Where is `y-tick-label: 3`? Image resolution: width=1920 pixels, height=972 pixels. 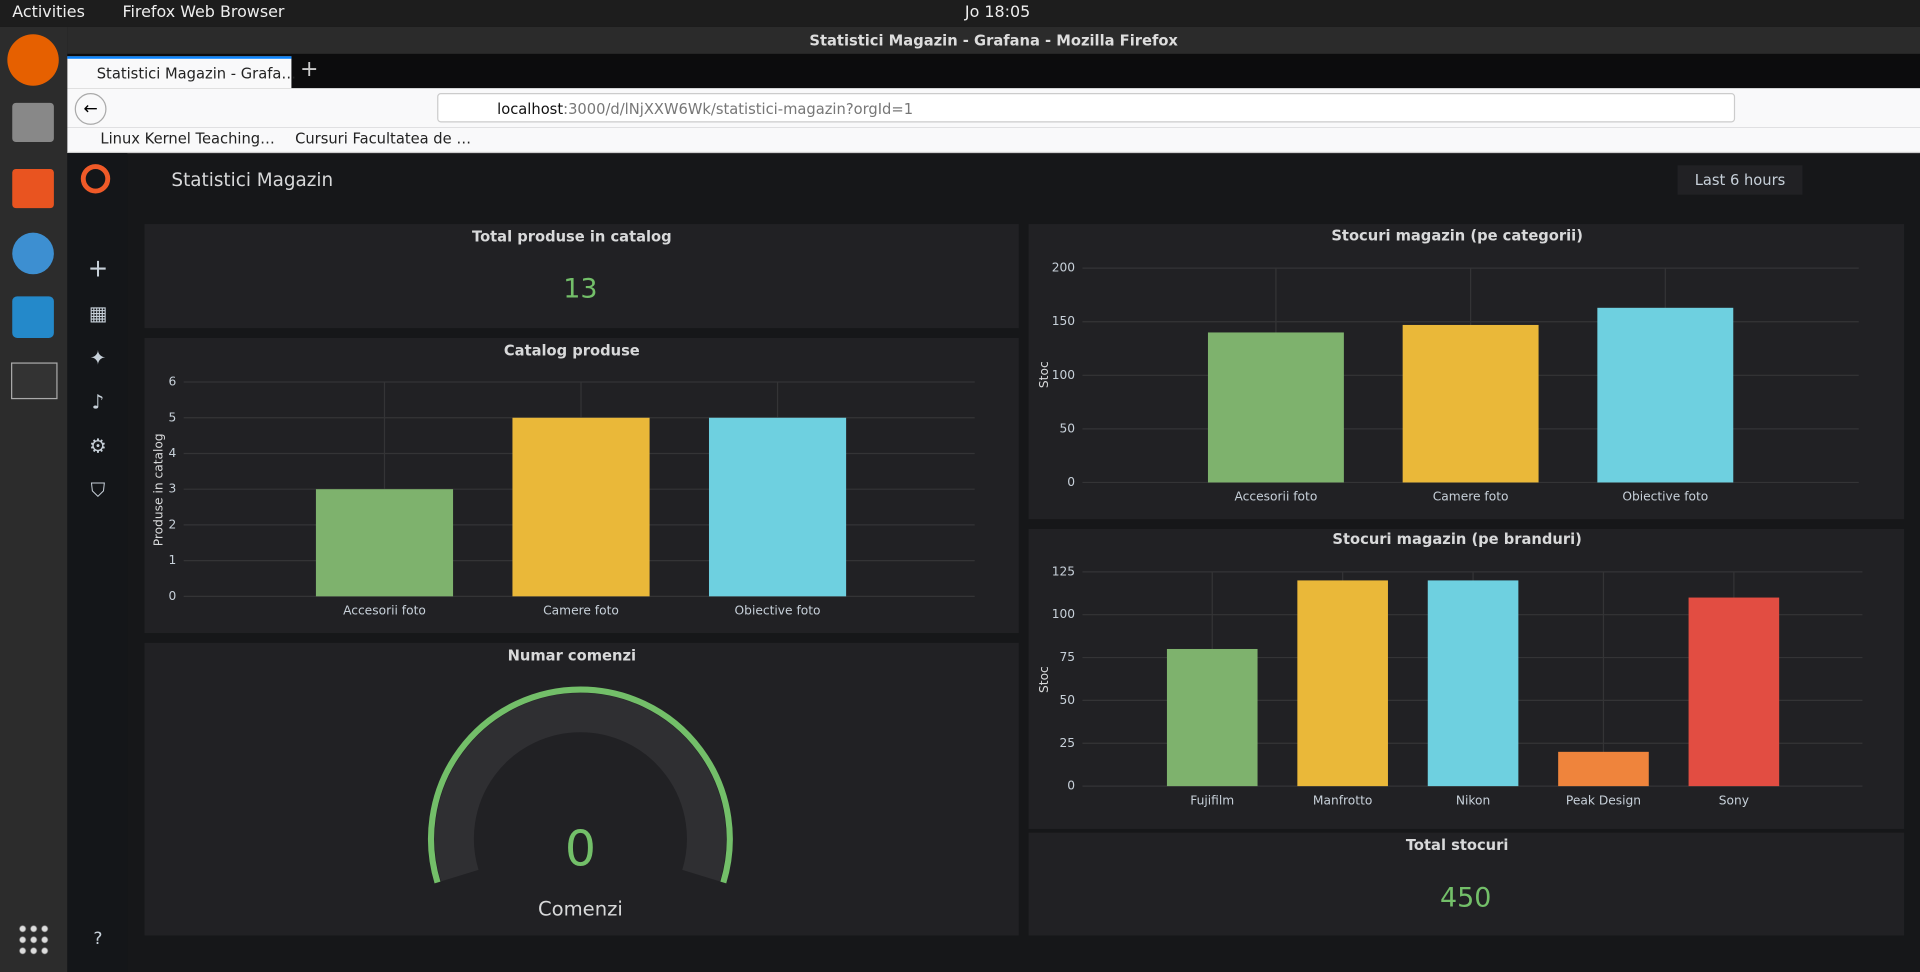
y-tick-label: 3 is located at coordinates (173, 489).